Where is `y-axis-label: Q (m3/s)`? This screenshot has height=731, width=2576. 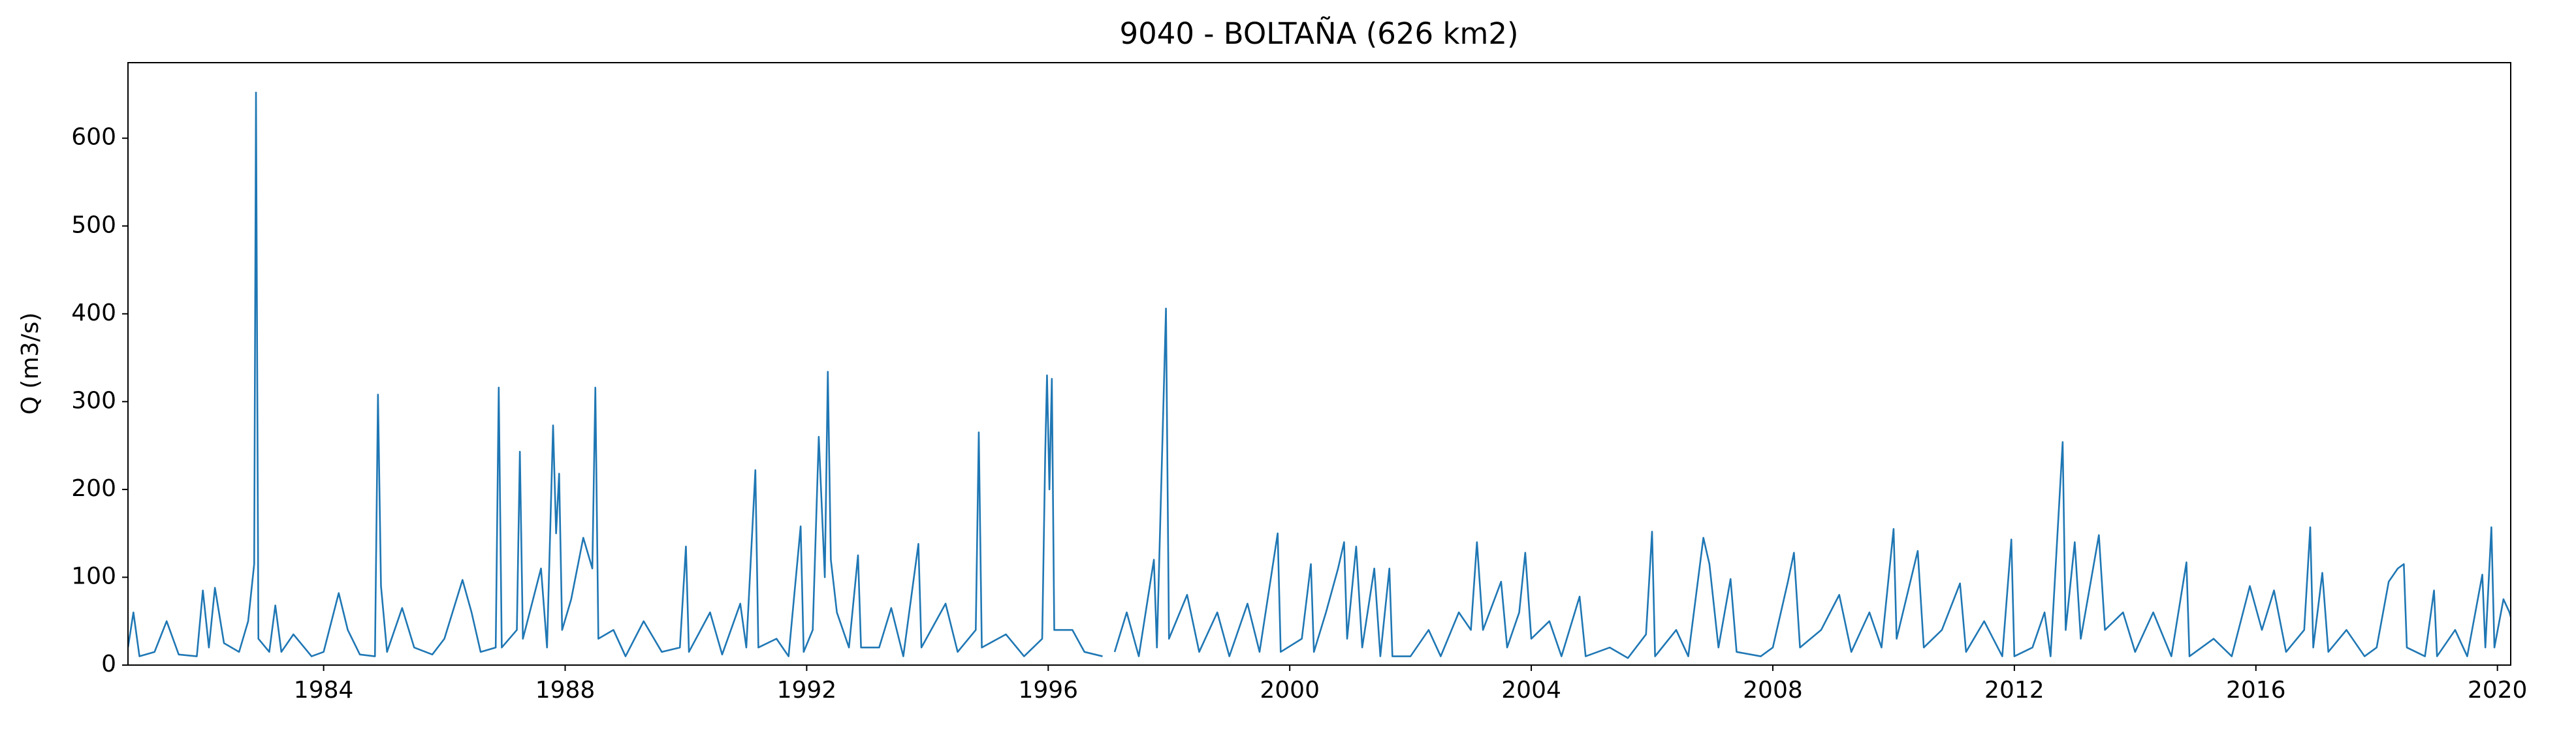
y-axis-label: Q (m3/s) is located at coordinates (31, 364).